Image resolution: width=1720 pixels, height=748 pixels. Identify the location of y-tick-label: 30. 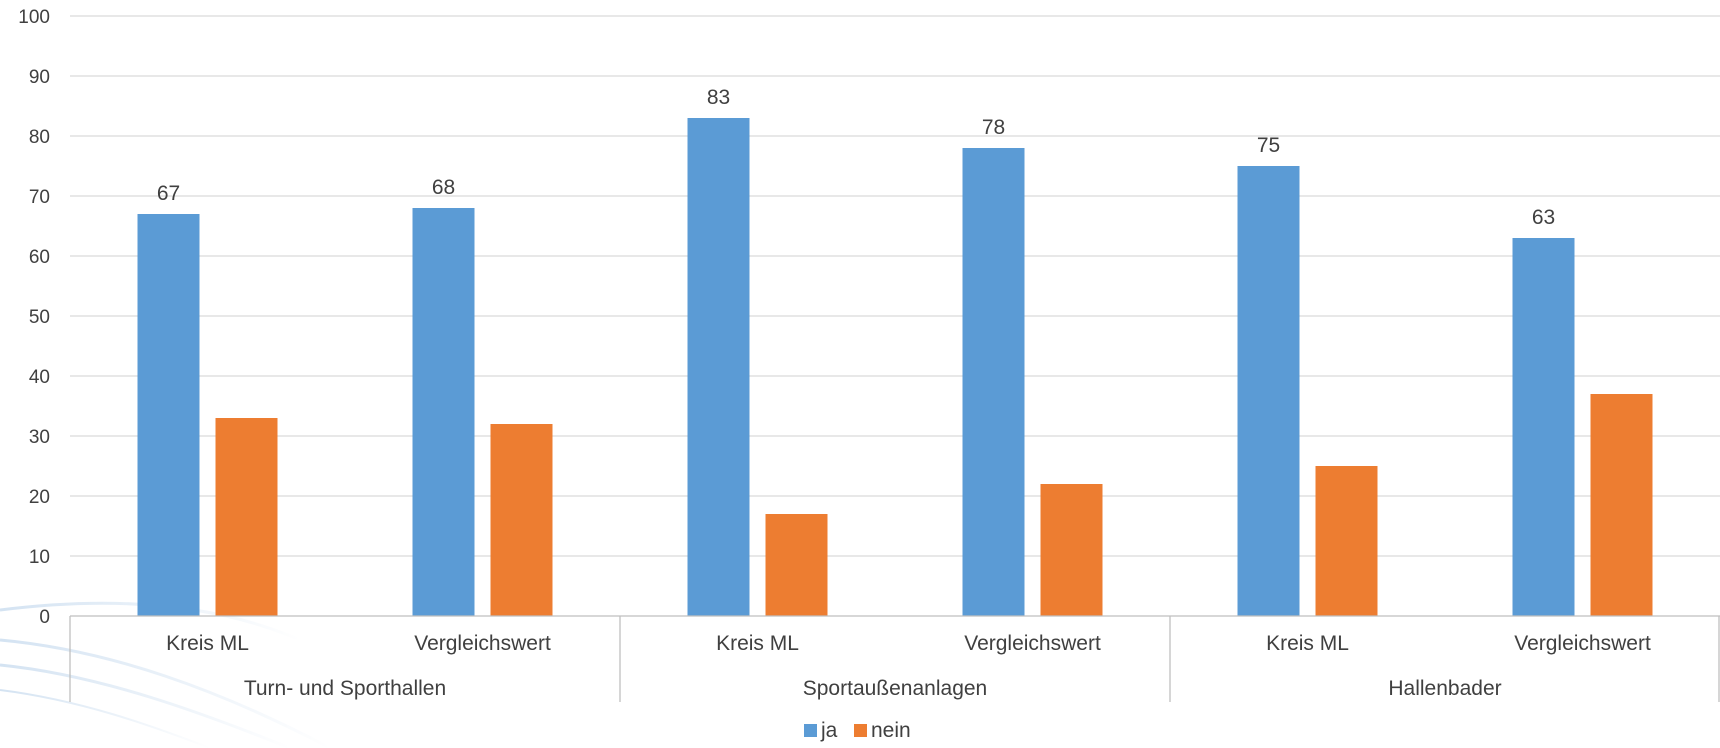
(39, 437).